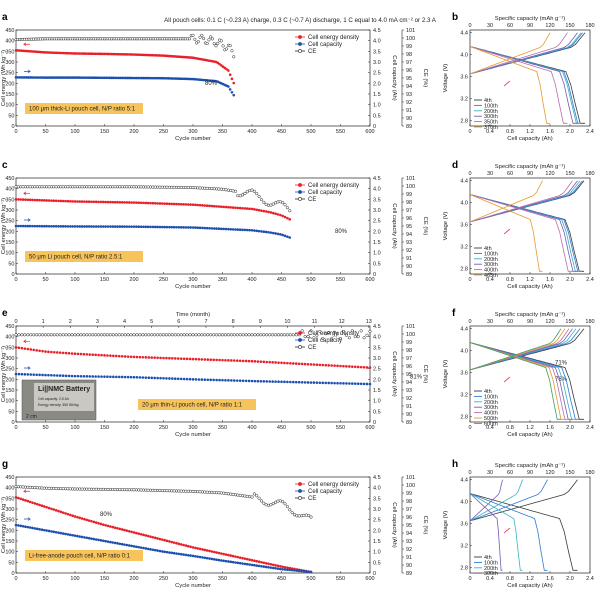  Describe the element at coordinates (589, 473) in the screenshot. I see `x2-tick-label: 180` at that location.